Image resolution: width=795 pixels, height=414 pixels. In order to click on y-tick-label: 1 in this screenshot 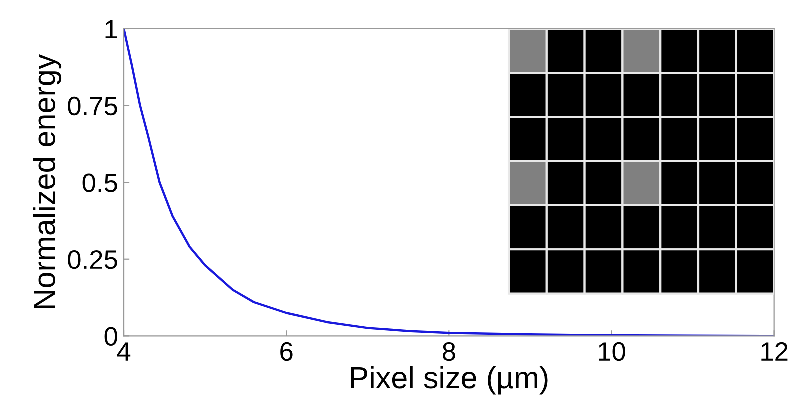, I will do `click(112, 29)`.